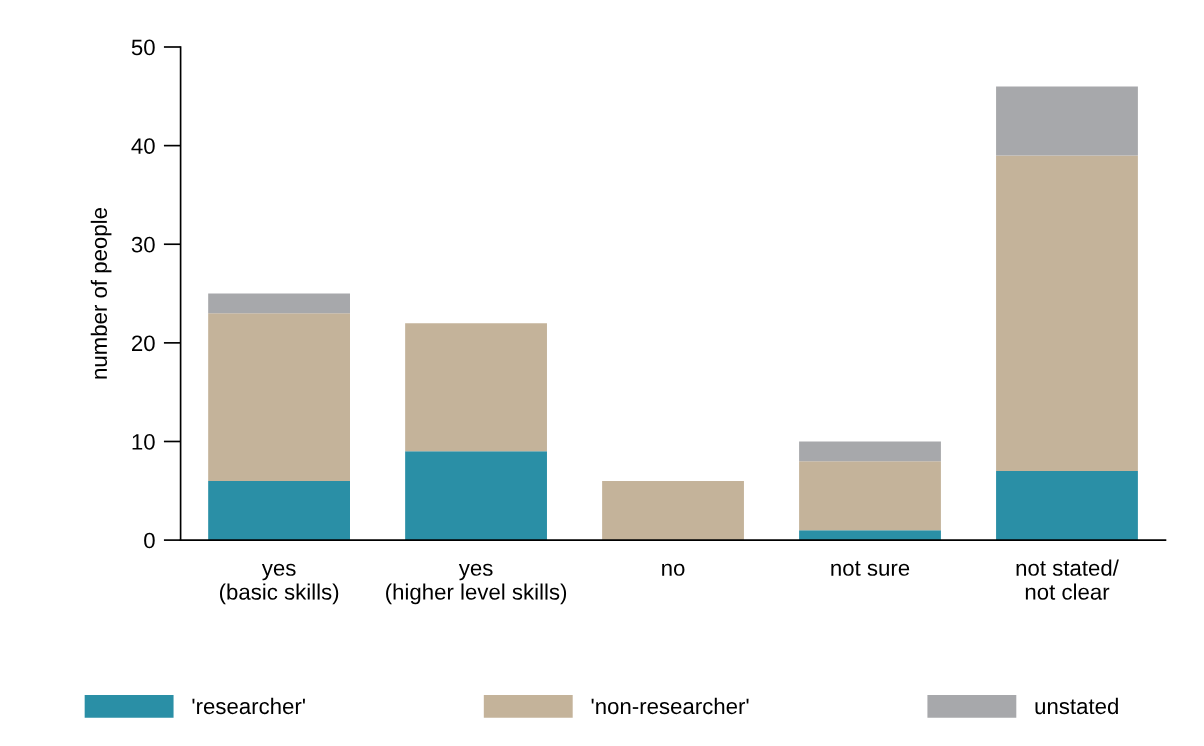 This screenshot has height=746, width=1204. I want to click on legend-label: 'researcher', so click(248, 706).